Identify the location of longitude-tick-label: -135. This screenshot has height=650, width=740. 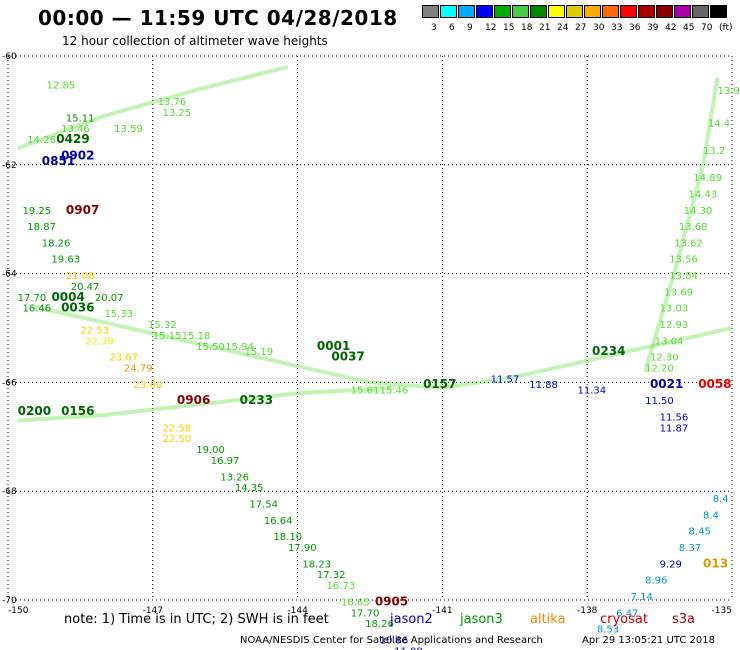
(722, 611).